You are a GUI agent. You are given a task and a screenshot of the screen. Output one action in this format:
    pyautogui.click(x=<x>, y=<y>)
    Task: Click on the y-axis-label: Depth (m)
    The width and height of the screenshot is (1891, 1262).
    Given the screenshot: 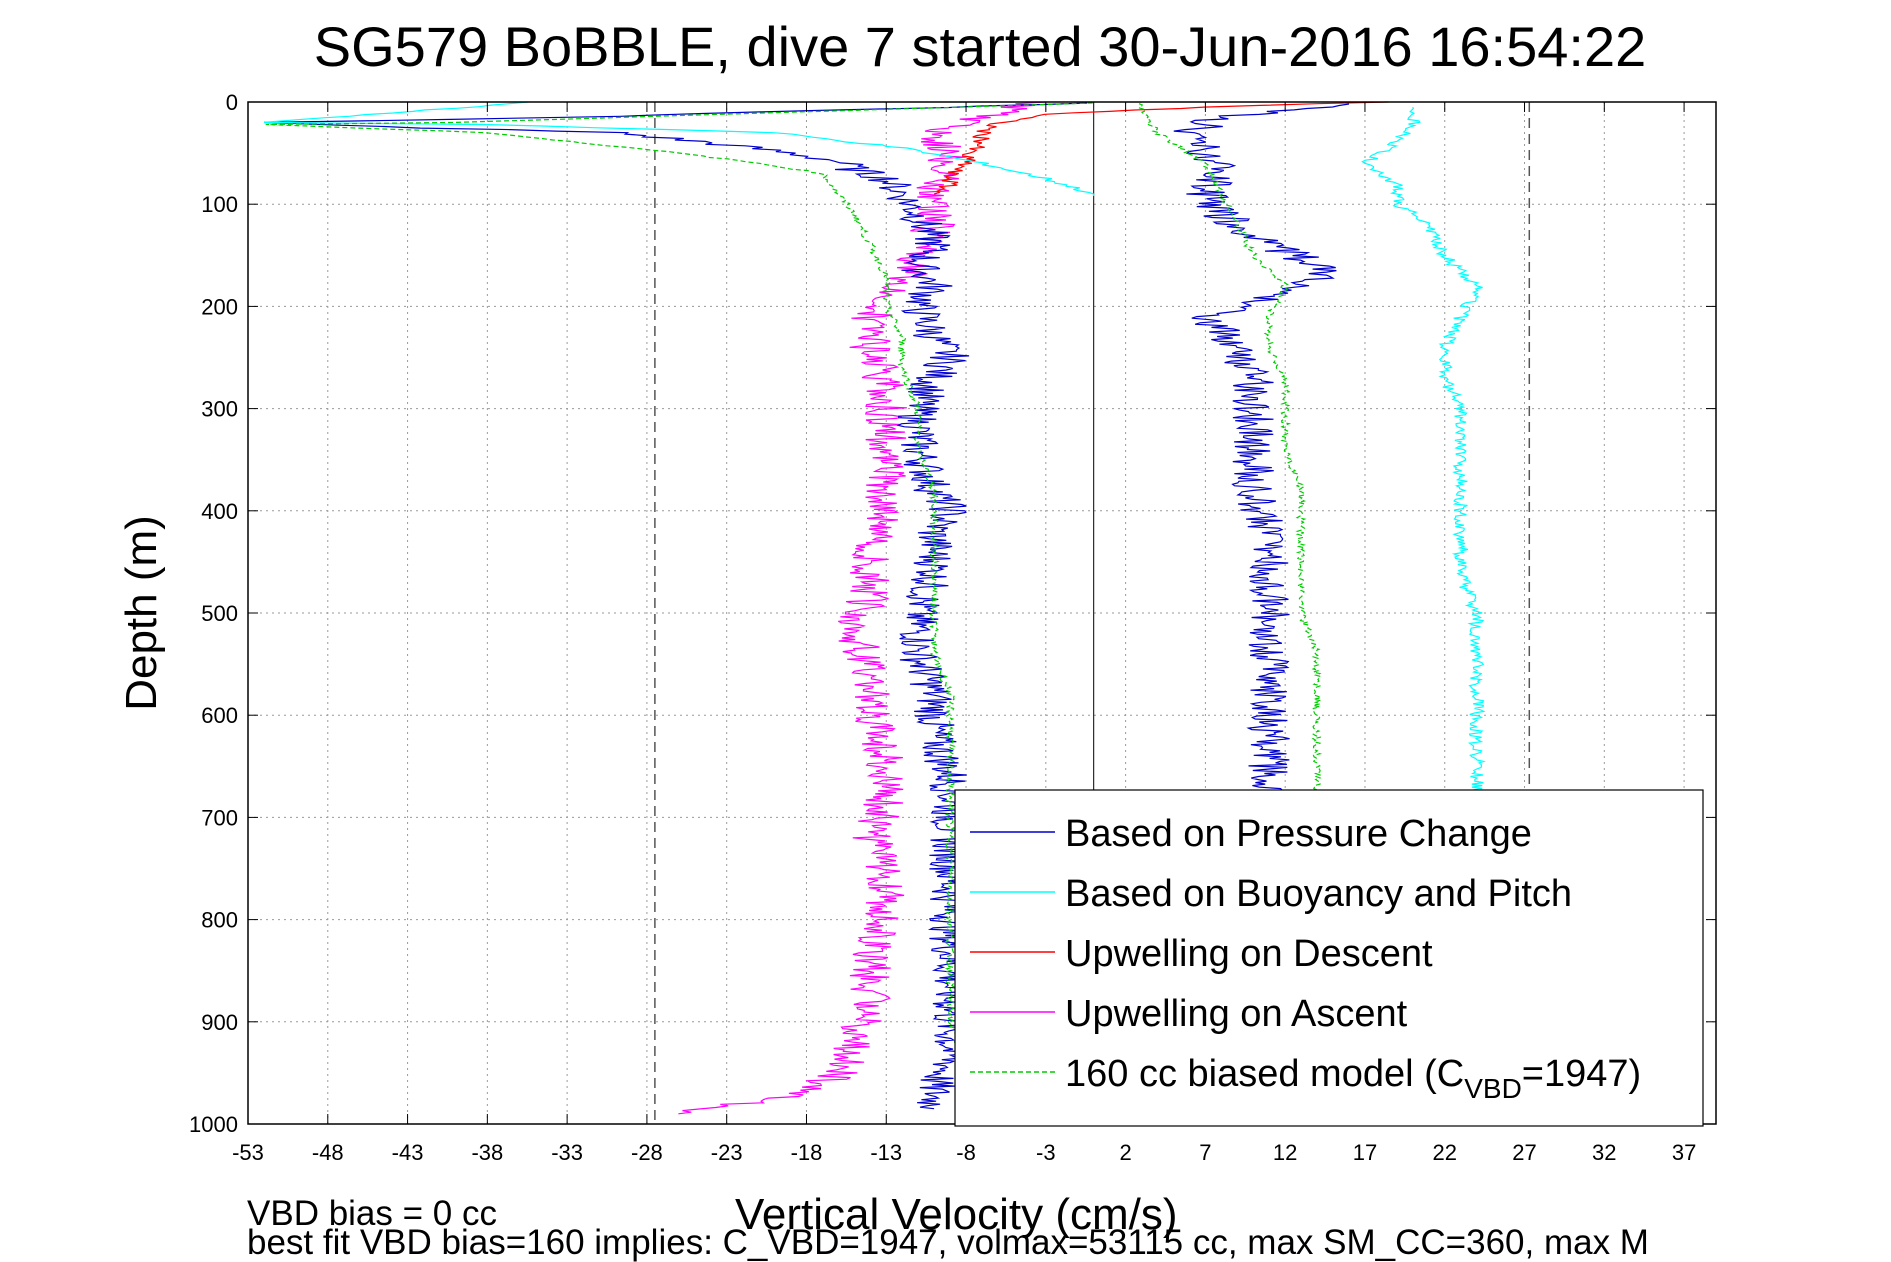 What is the action you would take?
    pyautogui.click(x=141, y=613)
    